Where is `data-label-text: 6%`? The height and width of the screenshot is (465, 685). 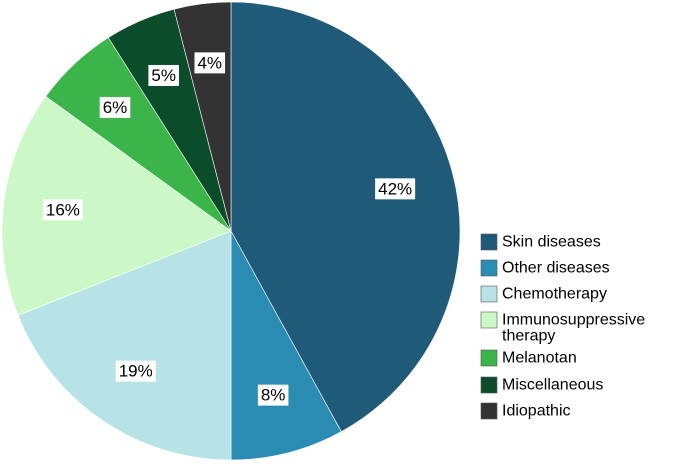
data-label-text: 6% is located at coordinates (115, 107).